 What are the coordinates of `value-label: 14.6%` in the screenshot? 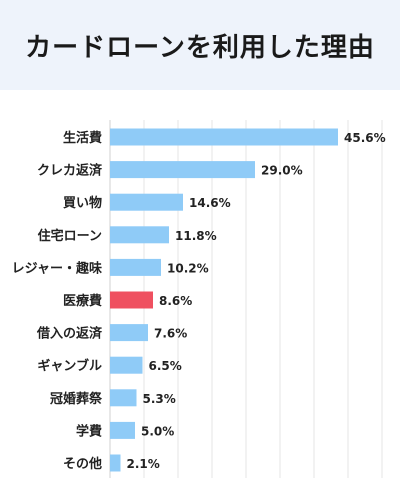 It's located at (210, 203).